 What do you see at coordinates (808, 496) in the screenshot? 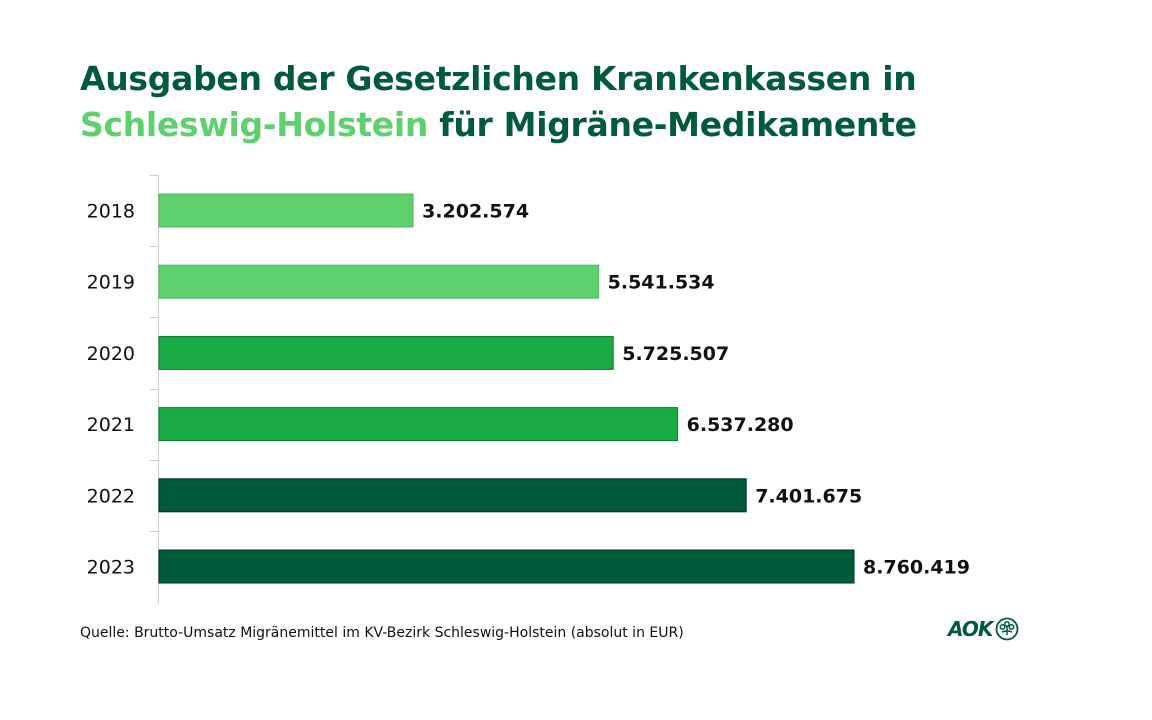
I see `value-label-2022: 7.401.675` at bounding box center [808, 496].